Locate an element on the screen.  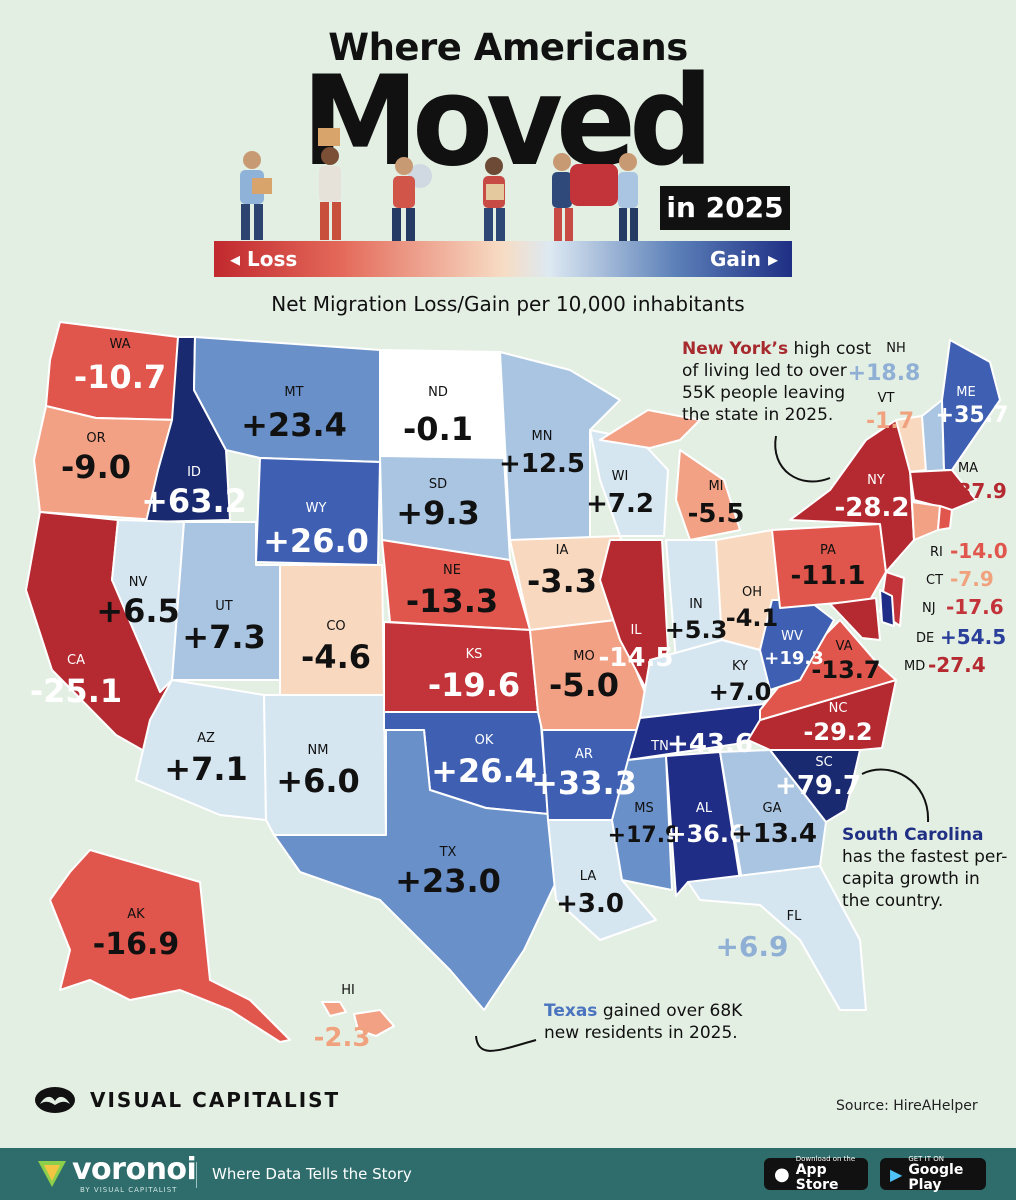
state-shape-hi is located at coordinates (358, 1019).